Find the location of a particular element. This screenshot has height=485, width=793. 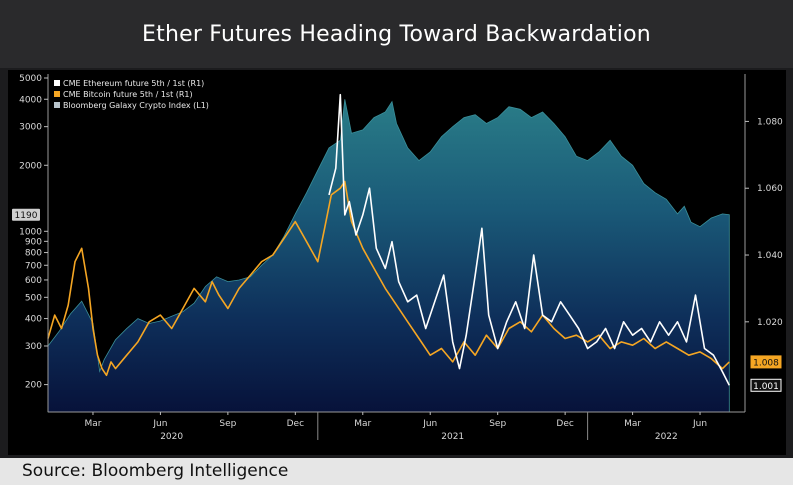

left-tick-label: 600 is located at coordinates (33, 281).